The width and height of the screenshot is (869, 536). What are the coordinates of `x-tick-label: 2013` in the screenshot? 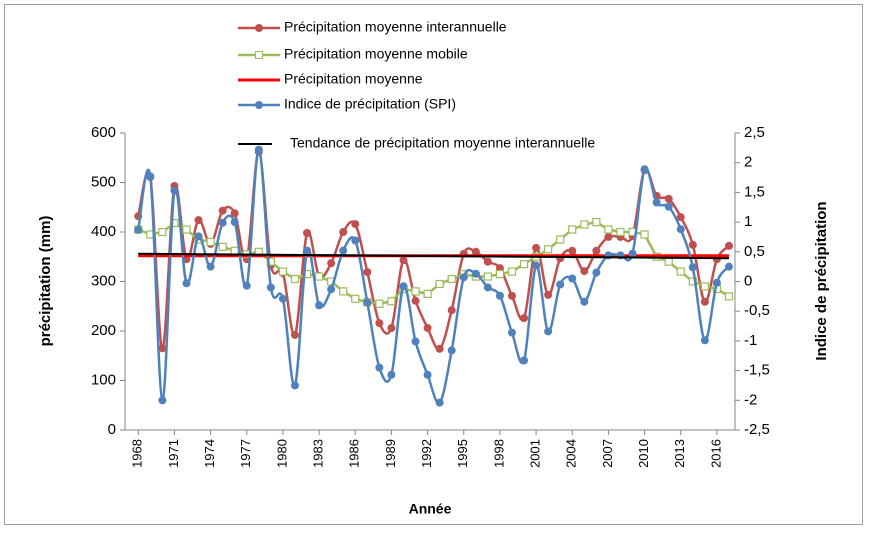 It's located at (679, 453).